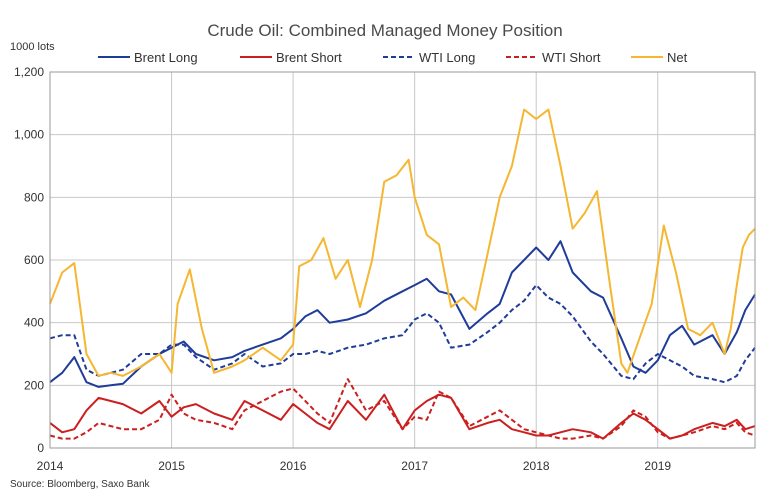 Image resolution: width=761 pixels, height=493 pixels. Describe the element at coordinates (166, 57) in the screenshot. I see `legend-label: Brent Long` at that location.